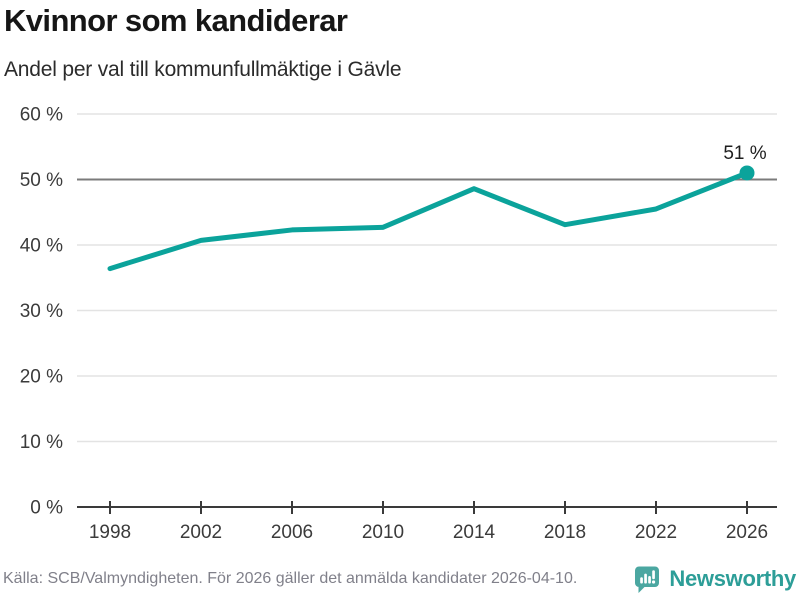 This screenshot has width=800, height=600. Describe the element at coordinates (565, 532) in the screenshot. I see `x-axis-label: 2018` at that location.